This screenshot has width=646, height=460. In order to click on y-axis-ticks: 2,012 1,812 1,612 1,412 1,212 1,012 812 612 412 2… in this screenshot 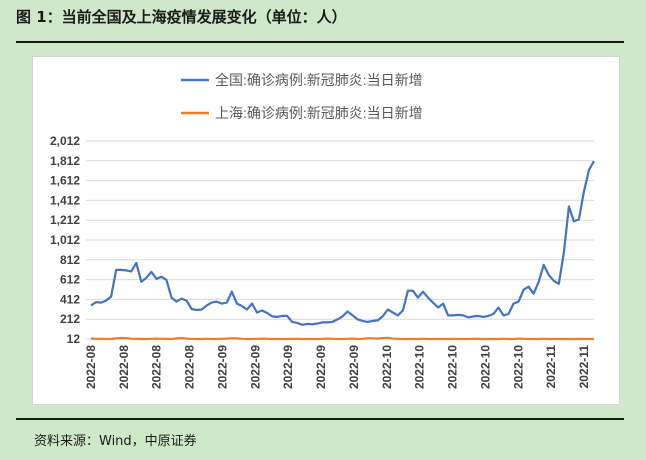, I will do `click(65, 240)`.